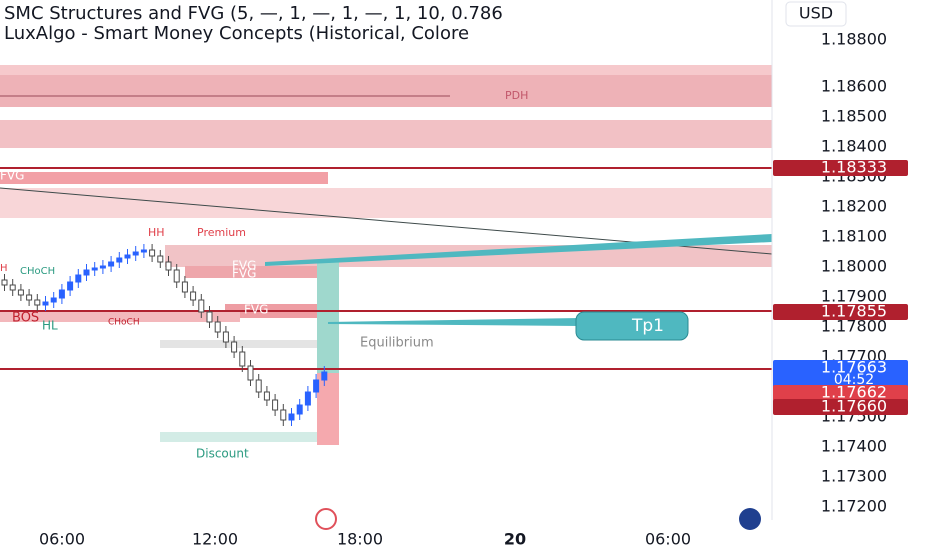 This screenshot has width=932, height=554. I want to click on price-label: 1.17900, so click(854, 296).